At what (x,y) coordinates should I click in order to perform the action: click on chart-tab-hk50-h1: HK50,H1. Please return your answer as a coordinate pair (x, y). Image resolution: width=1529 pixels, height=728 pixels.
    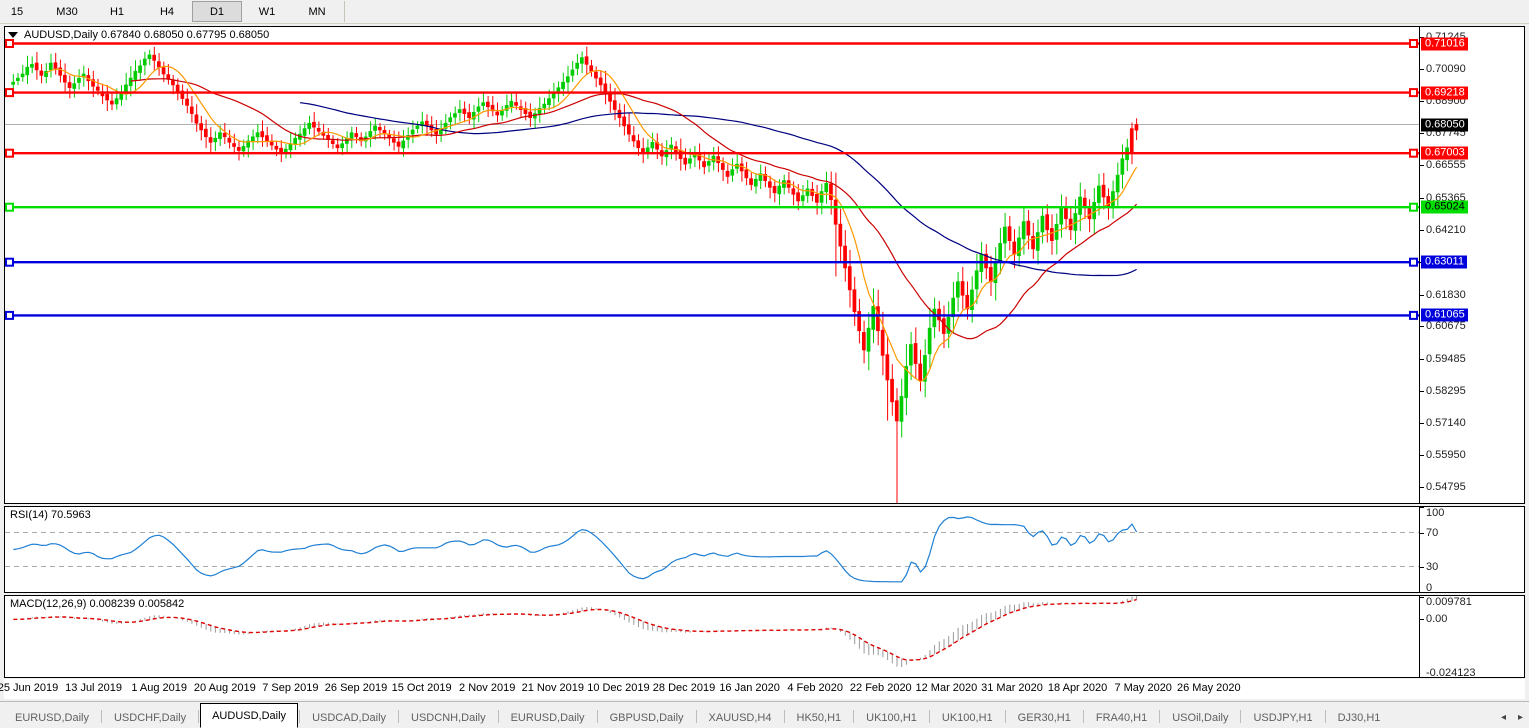
    Looking at the image, I should click on (819, 717).